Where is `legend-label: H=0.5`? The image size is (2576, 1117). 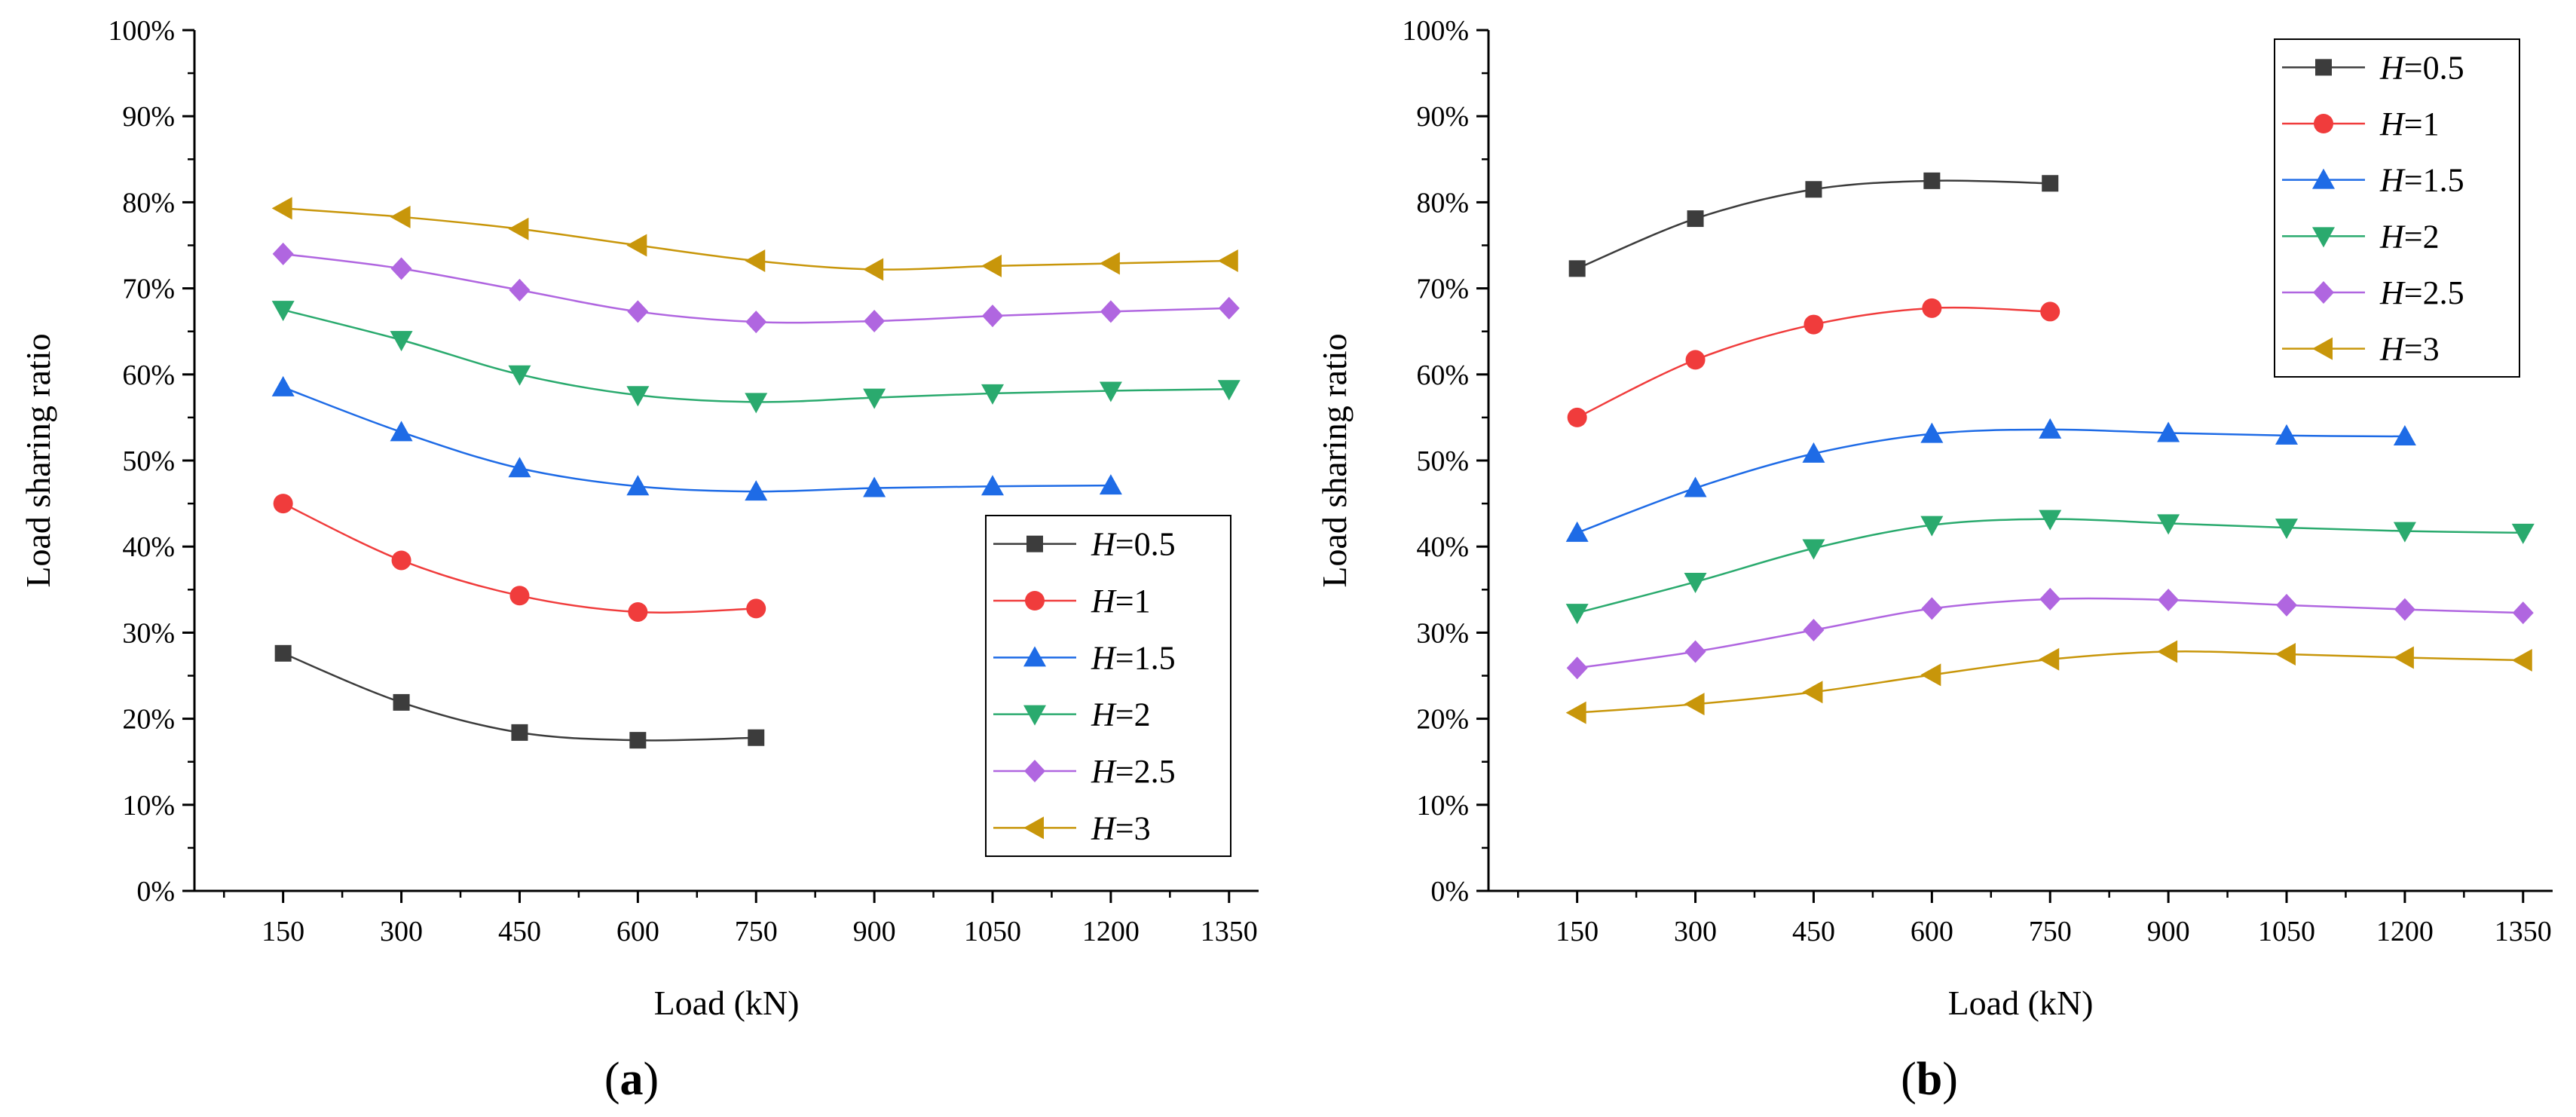
legend-label: H=0.5 is located at coordinates (1133, 544).